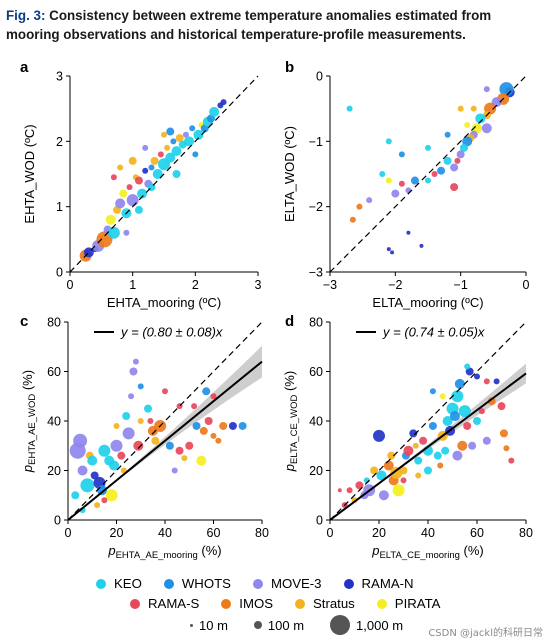  I want to click on legend-size-item: 10 m, so click(209, 625).